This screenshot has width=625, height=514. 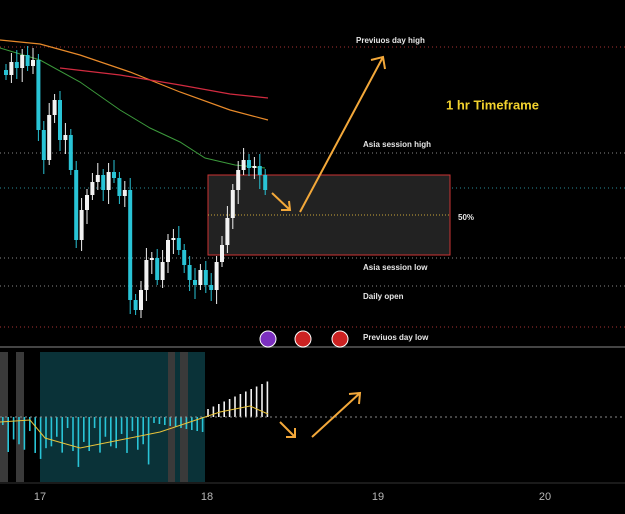 I want to click on mid-label: 50%, so click(x=466, y=217).